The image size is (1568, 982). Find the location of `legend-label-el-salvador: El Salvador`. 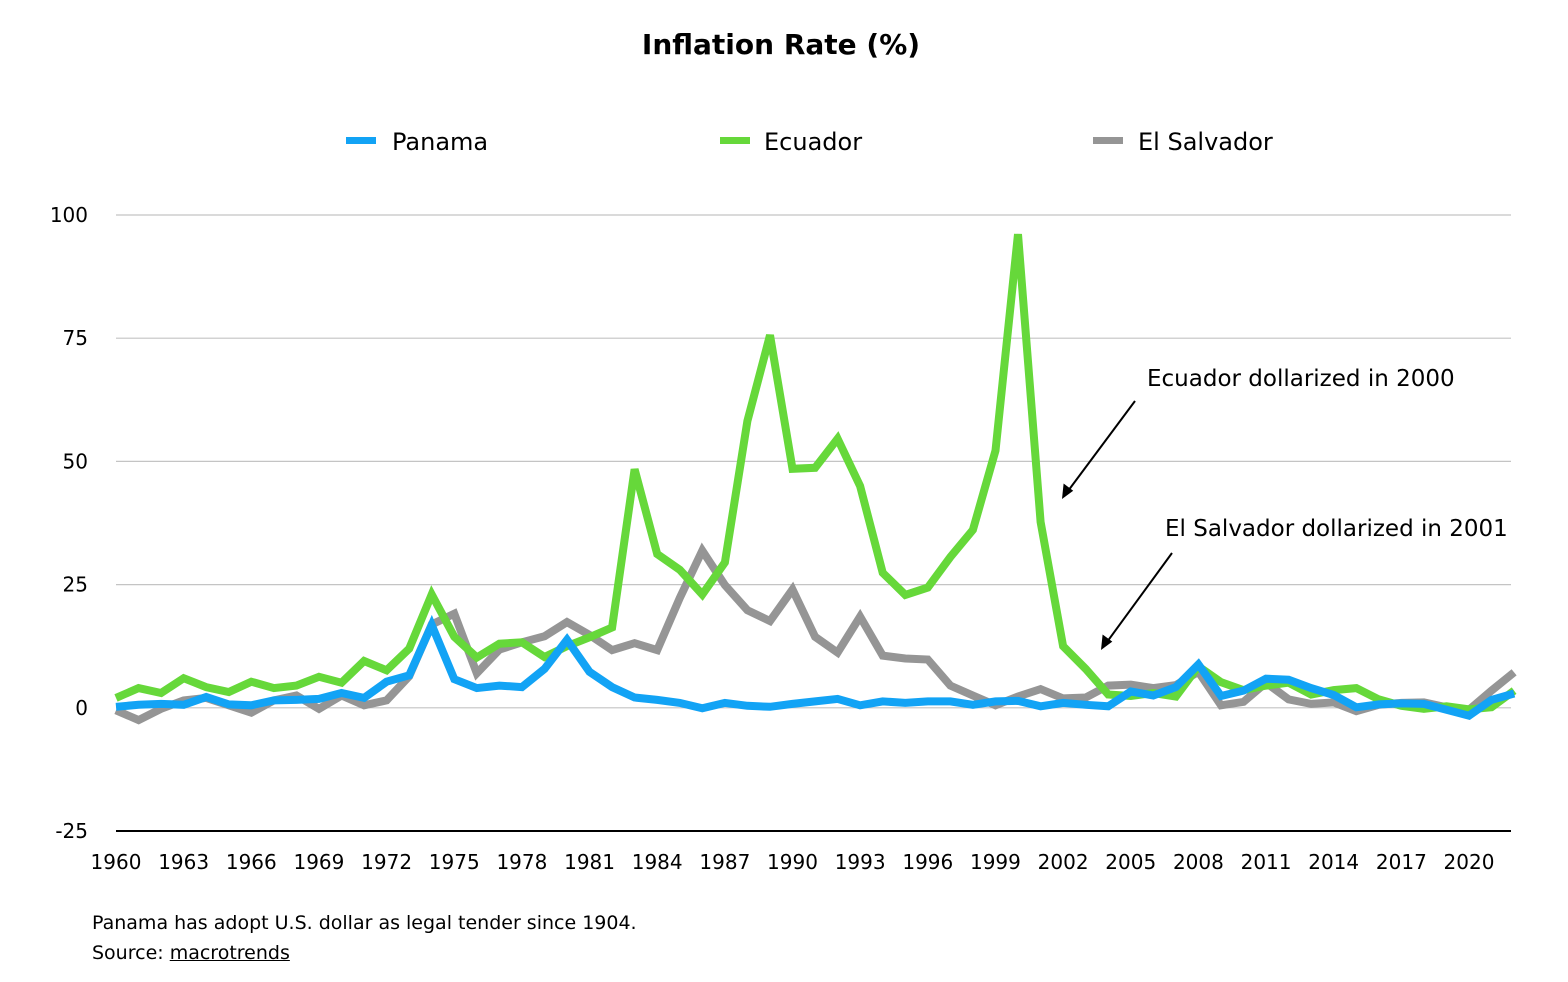

legend-label-el-salvador: El Salvador is located at coordinates (1205, 142).